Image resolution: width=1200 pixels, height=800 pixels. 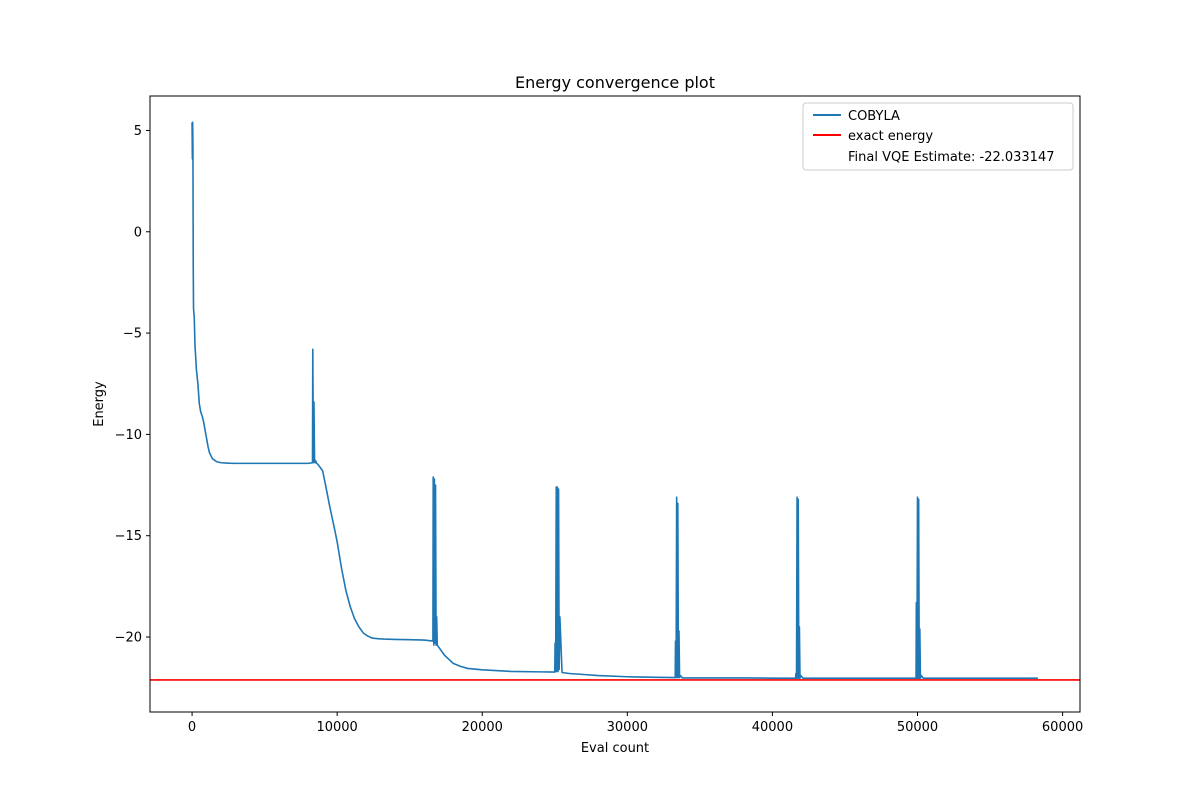 I want to click on y-axis: 5 0 −5 −10 −15 −20, so click(x=132, y=385).